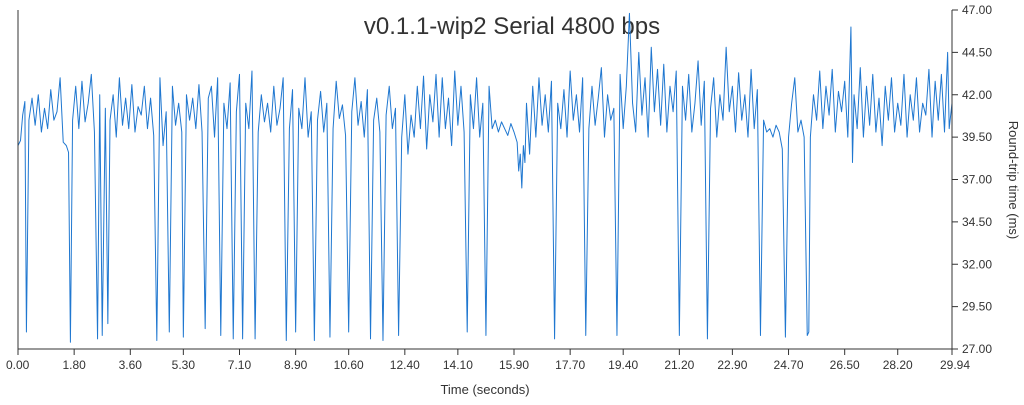 The height and width of the screenshot is (405, 1024). Describe the element at coordinates (977, 222) in the screenshot. I see `y-tick-label: 34.50` at that location.